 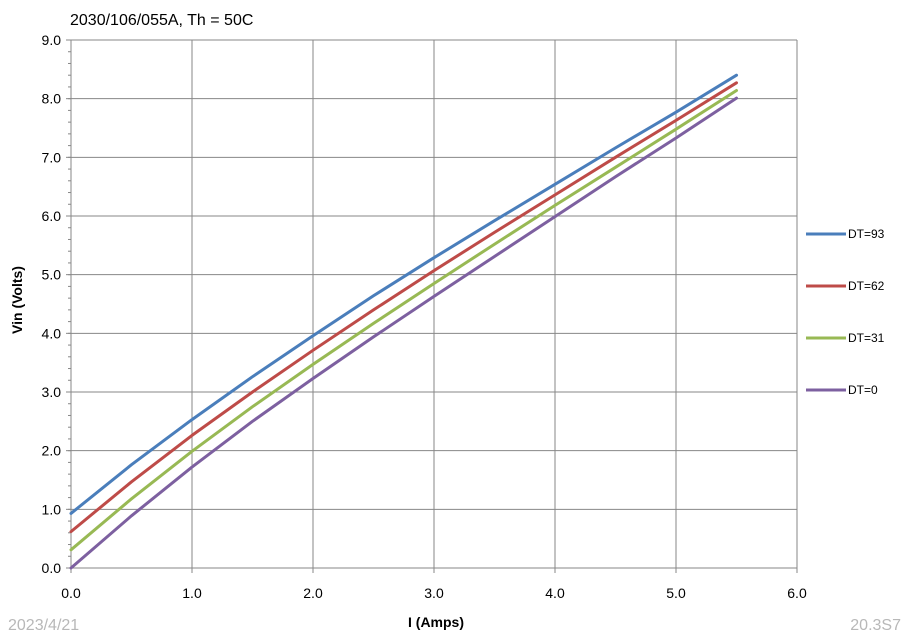 What do you see at coordinates (52, 275) in the screenshot?
I see `y-tick-label: 5.0` at bounding box center [52, 275].